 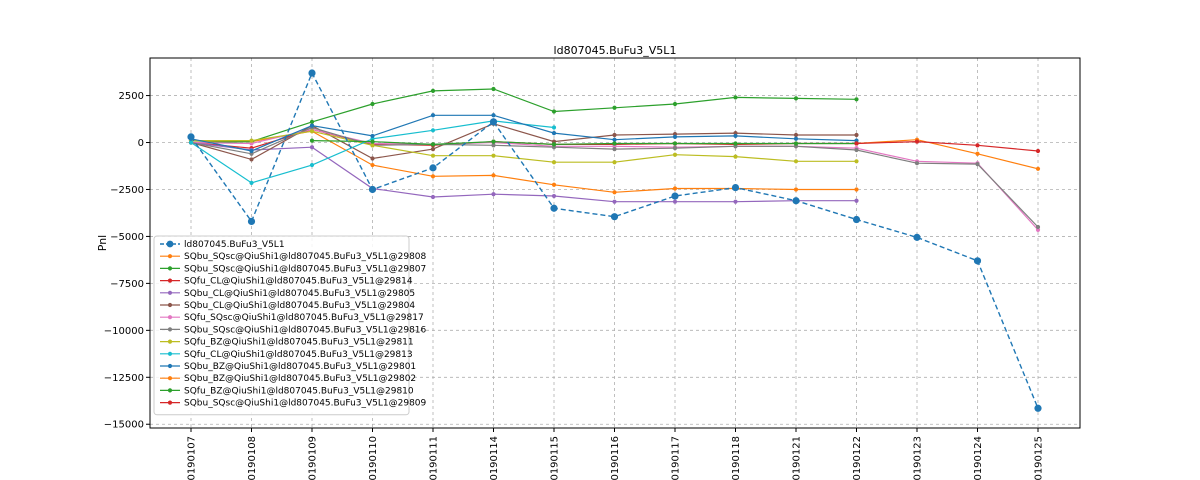 What do you see at coordinates (281, 325) in the screenshot?
I see `legend-box` at bounding box center [281, 325].